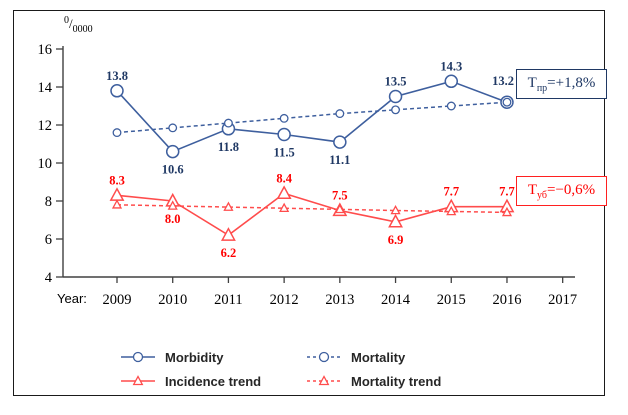 Image resolution: width=628 pixels, height=415 pixels. Describe the element at coordinates (378, 357) in the screenshot. I see `legend-label-mortality: Mortality` at that location.